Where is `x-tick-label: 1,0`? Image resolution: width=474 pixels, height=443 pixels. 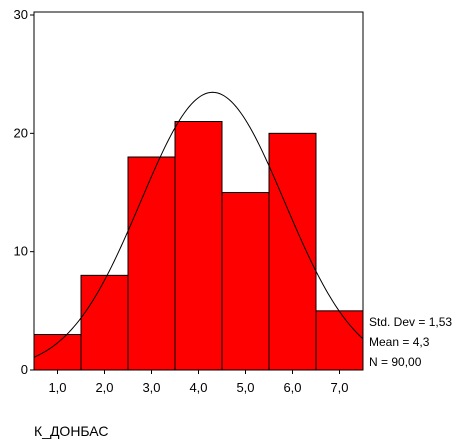
x-tick-label: 1,0 is located at coordinates (57, 387).